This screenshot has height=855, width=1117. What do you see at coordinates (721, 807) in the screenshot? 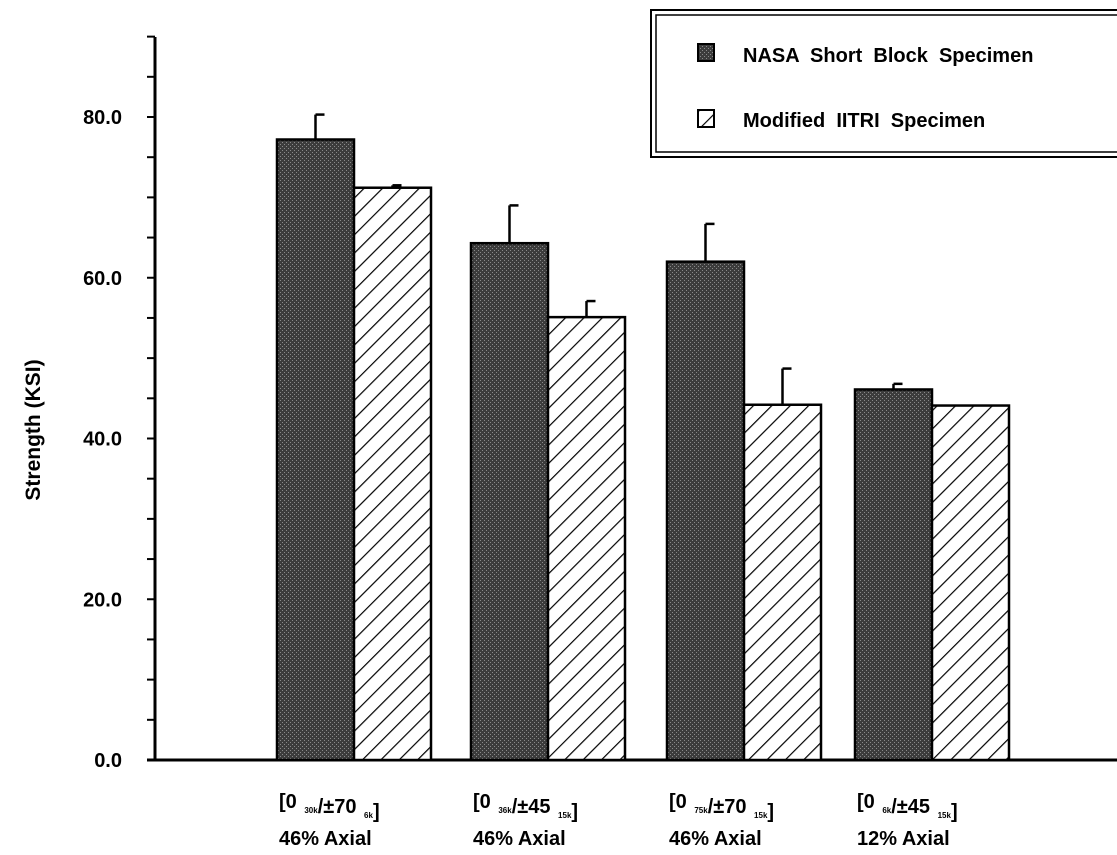
I see `x-category-label-line1: [0 75k/±70 15k]` at bounding box center [721, 807].